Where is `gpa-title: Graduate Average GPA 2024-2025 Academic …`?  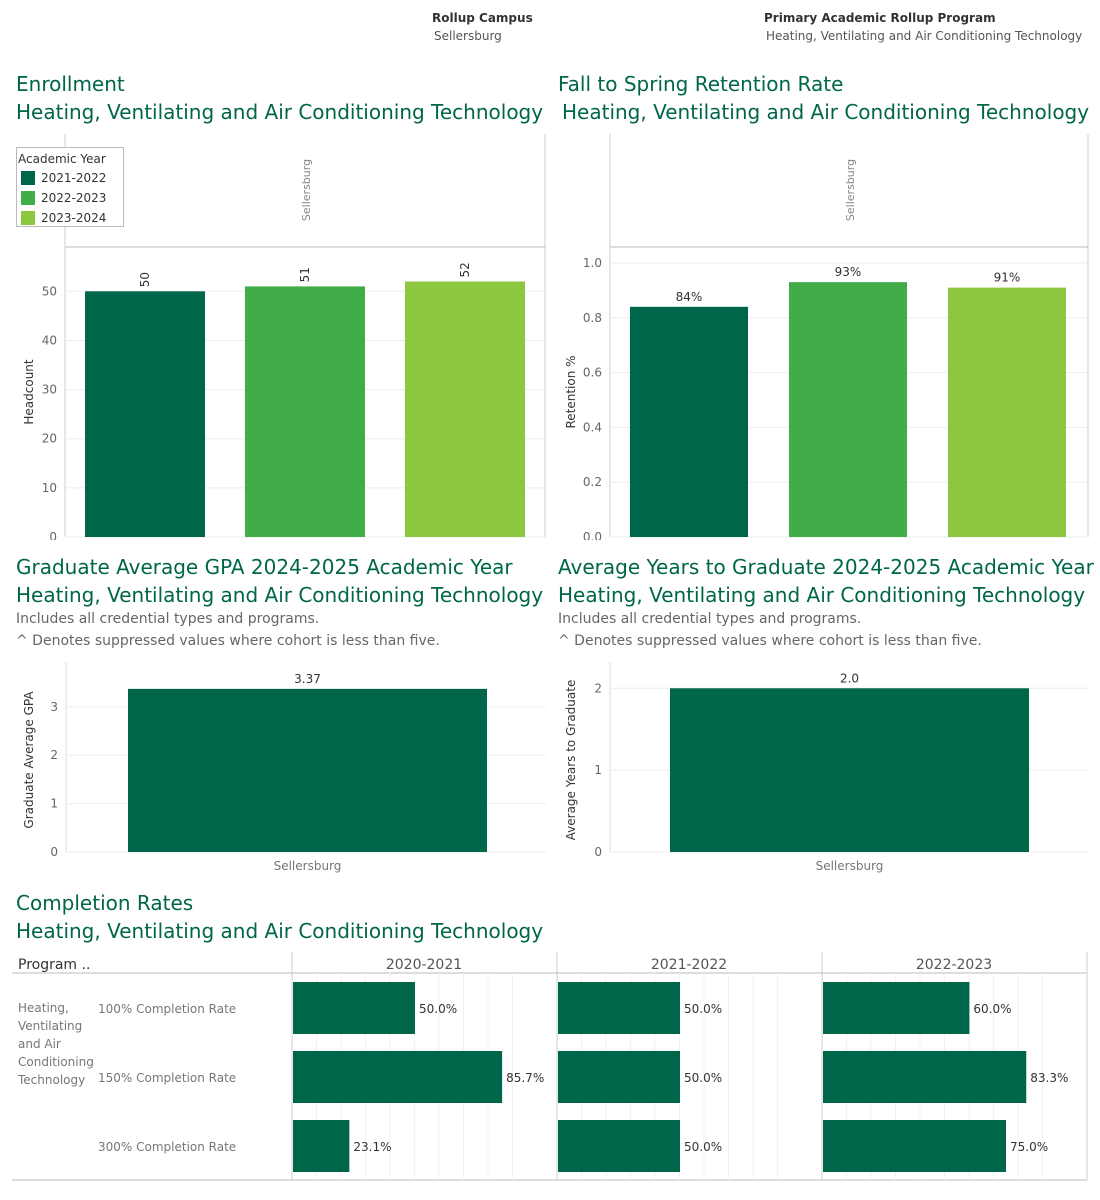
gpa-title: Graduate Average GPA 2024-2025 Academic … is located at coordinates (264, 567).